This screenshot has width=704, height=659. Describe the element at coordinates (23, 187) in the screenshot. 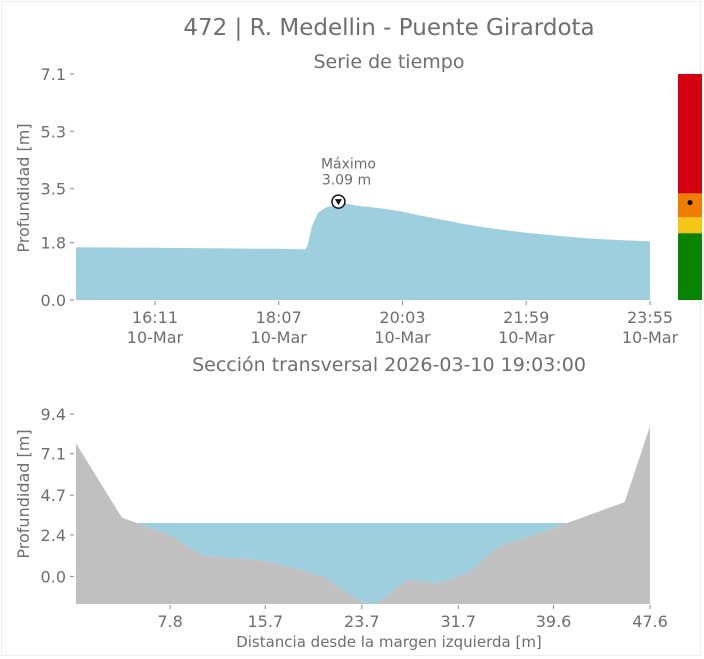

I see `ts-ylabel: Profundidad [m]` at that location.